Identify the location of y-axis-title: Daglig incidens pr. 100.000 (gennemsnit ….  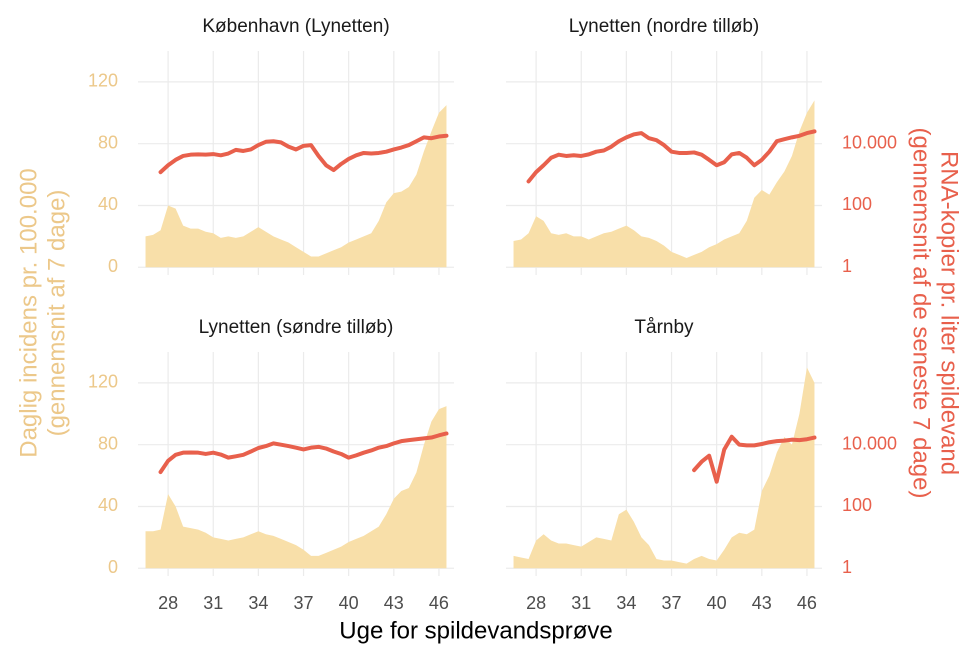
(42, 313).